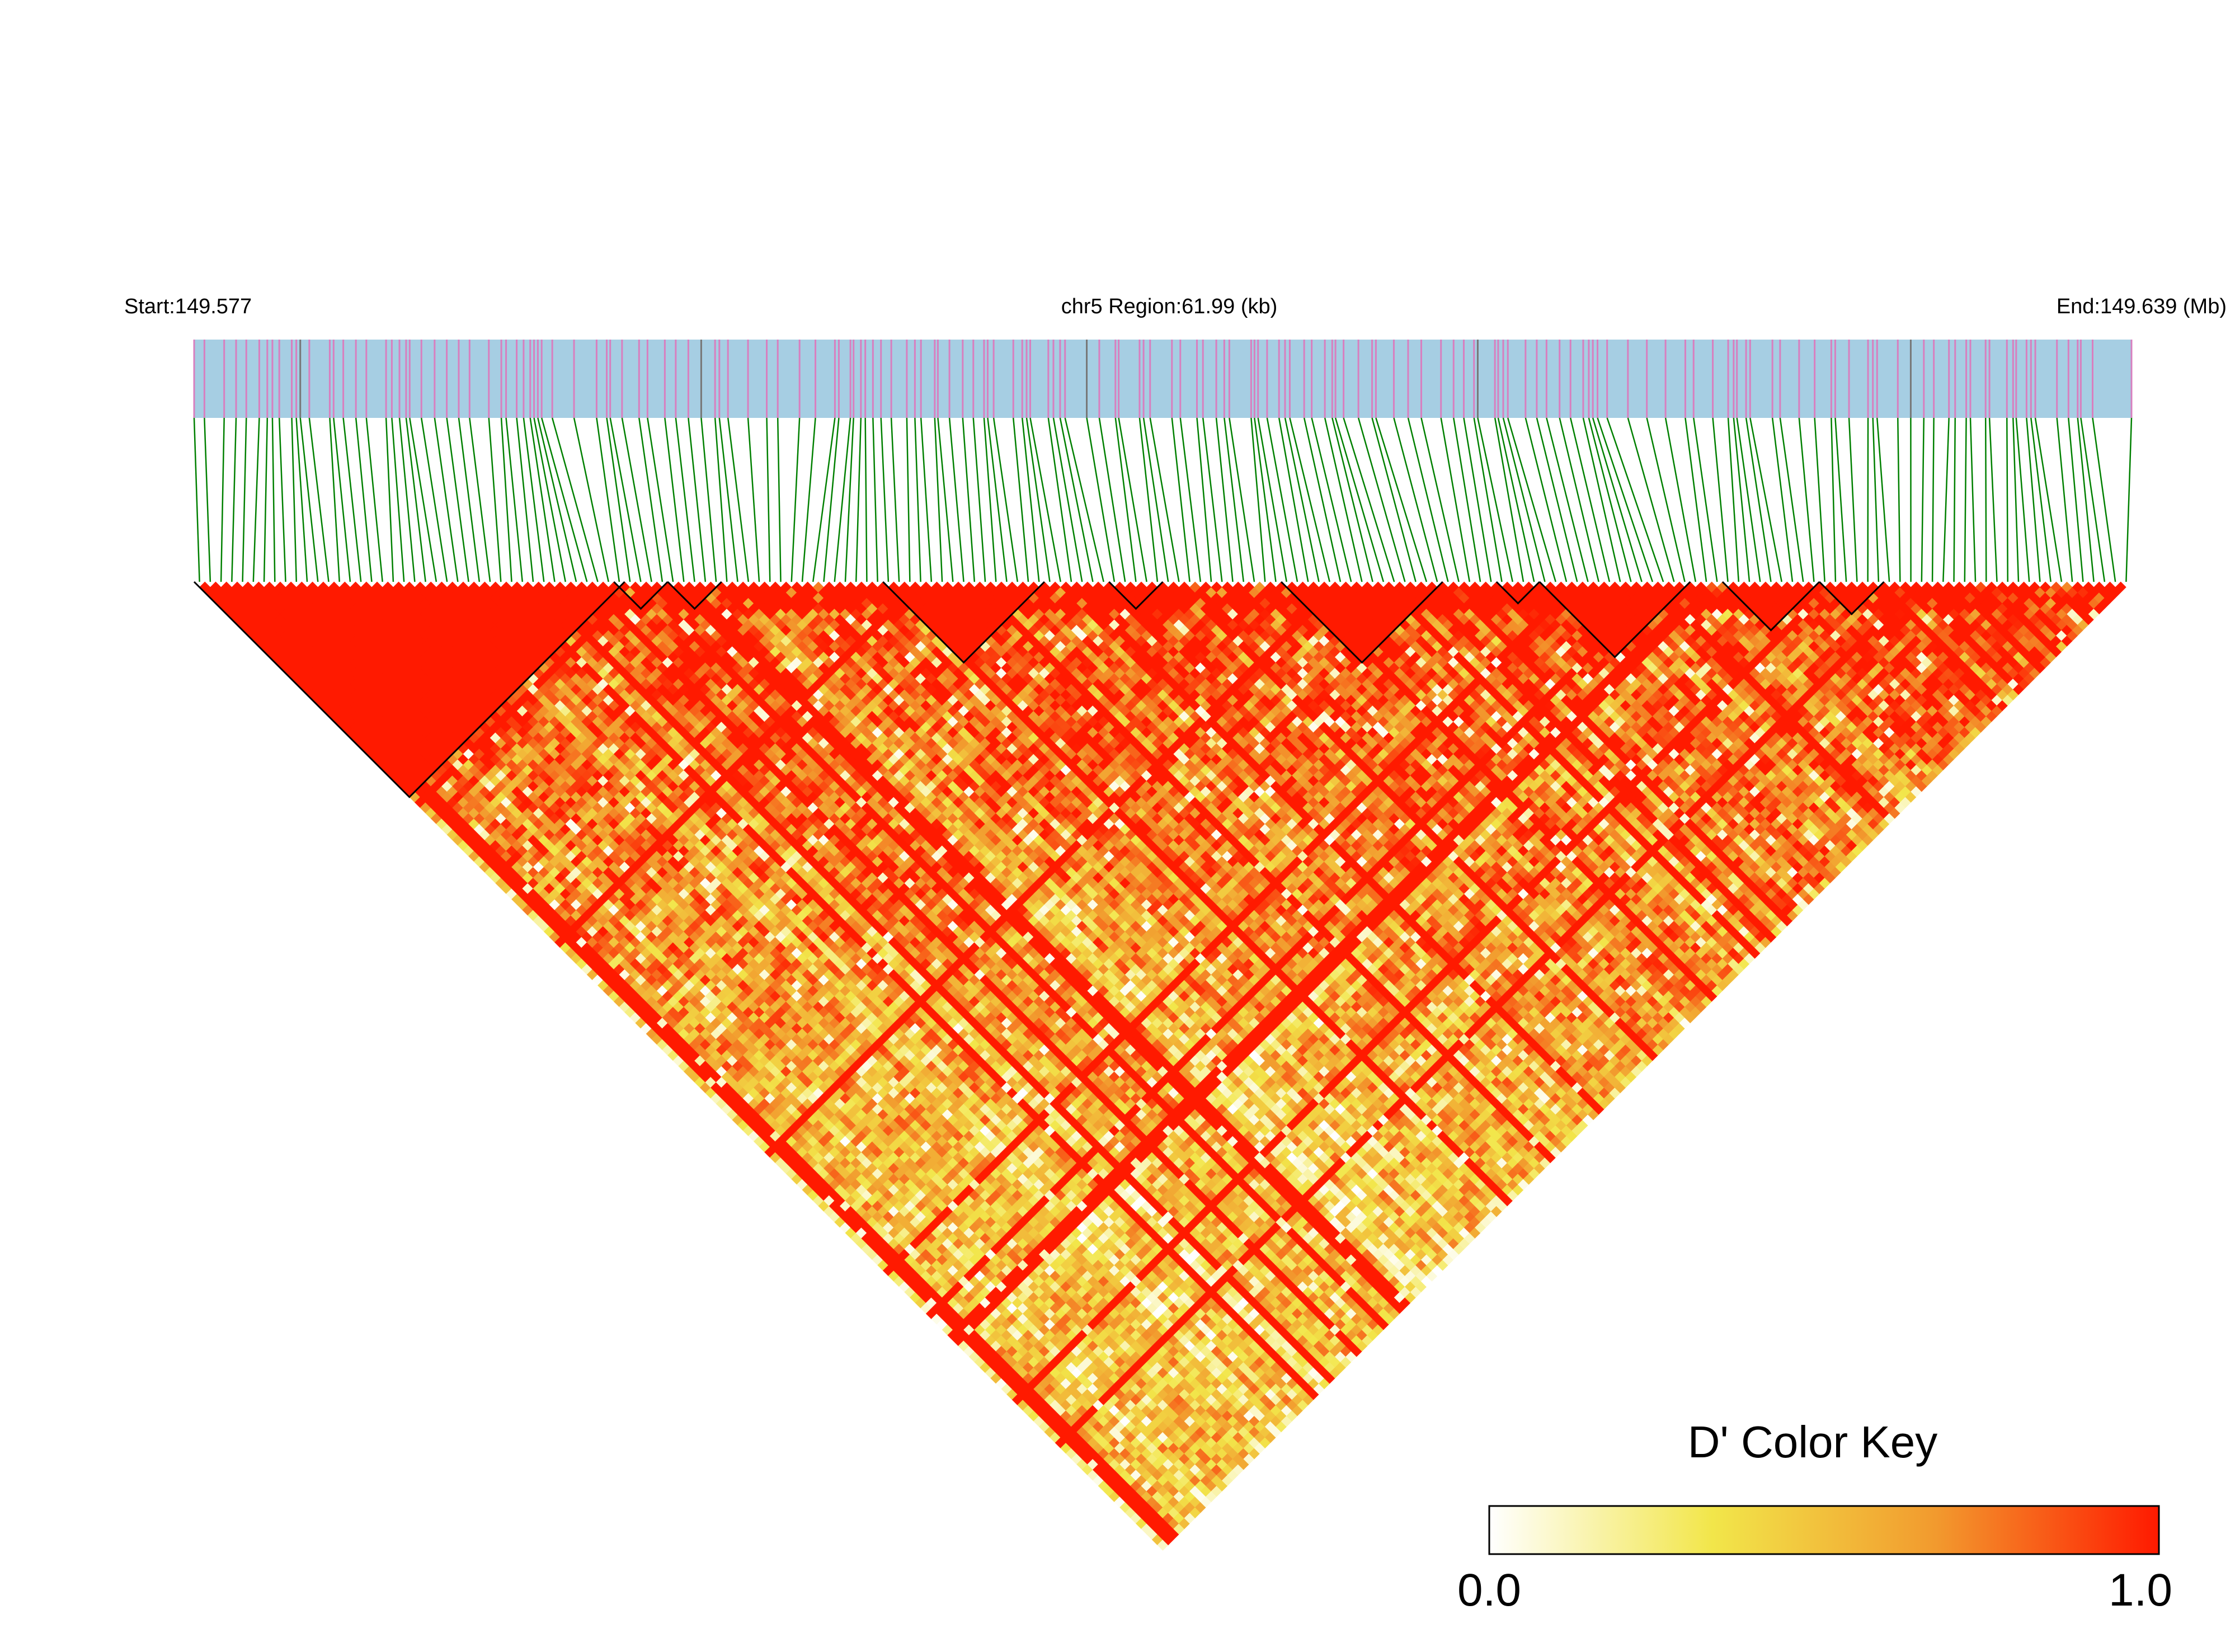 This screenshot has height=1652, width=2235. I want to click on snp-connector-lines, so click(1163, 500).